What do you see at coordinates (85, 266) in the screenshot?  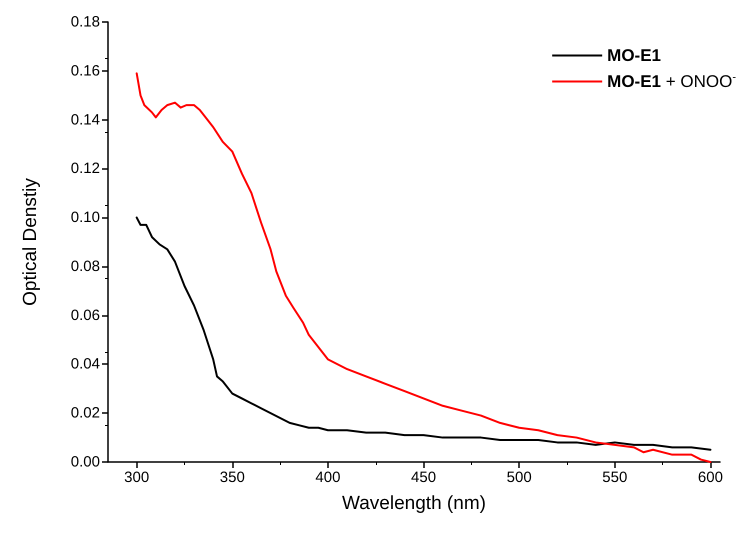 I see `y-tick-label: 0.08` at bounding box center [85, 266].